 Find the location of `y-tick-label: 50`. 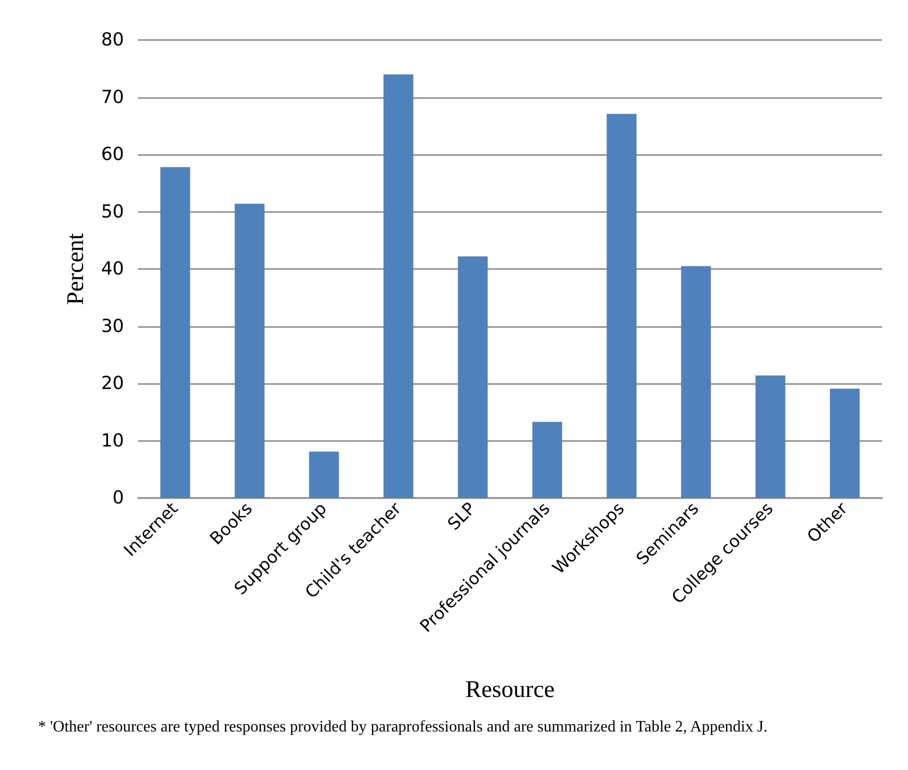

y-tick-label: 50 is located at coordinates (112, 211).